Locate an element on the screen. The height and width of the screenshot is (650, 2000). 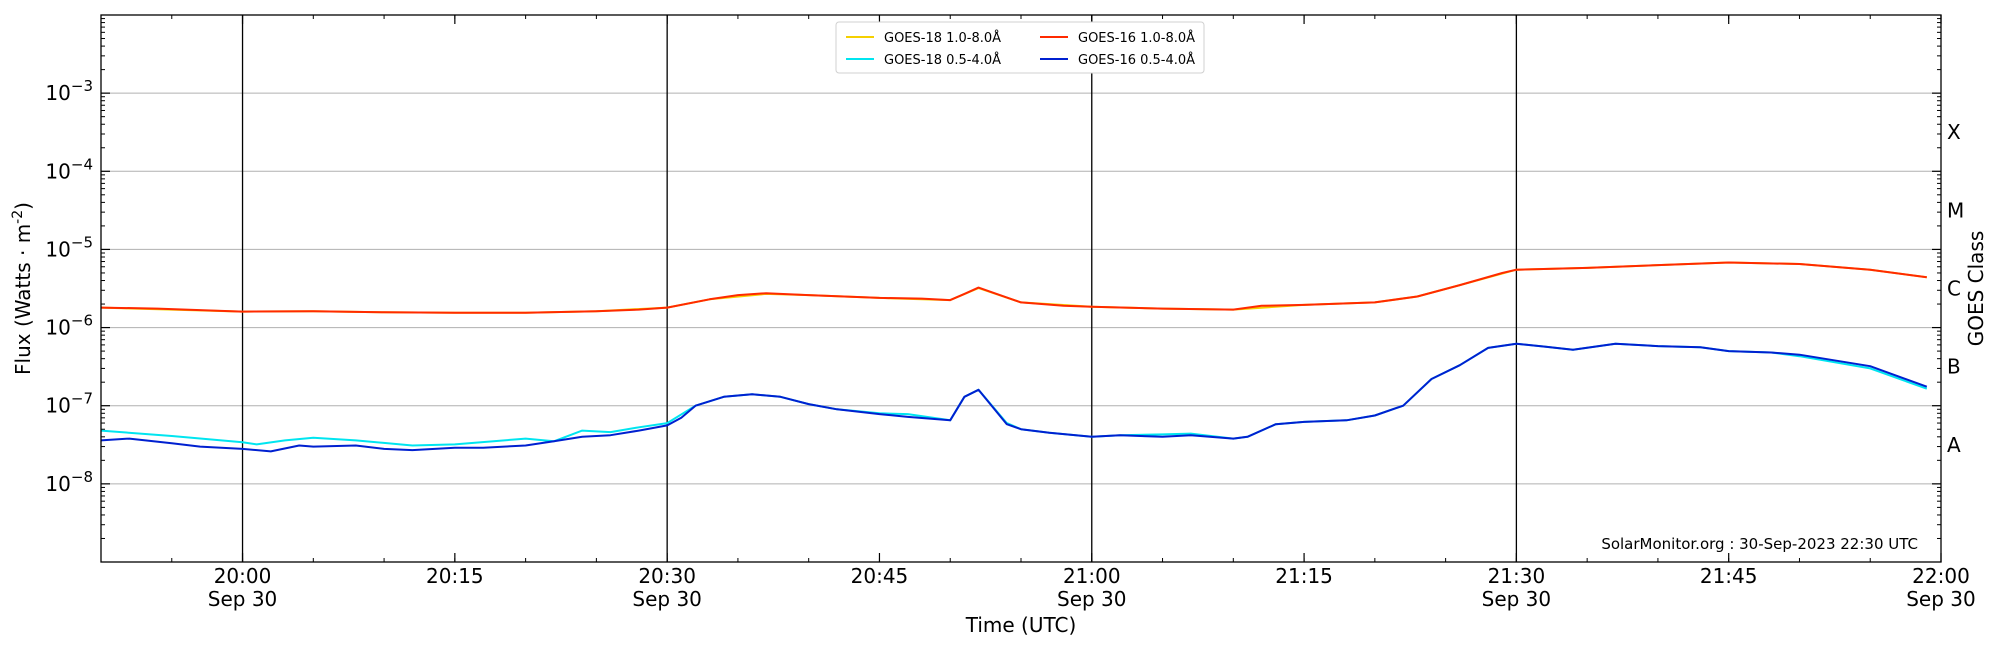
legend-entry-label: GOES-18 0.5-4.0Å is located at coordinates (942, 60).